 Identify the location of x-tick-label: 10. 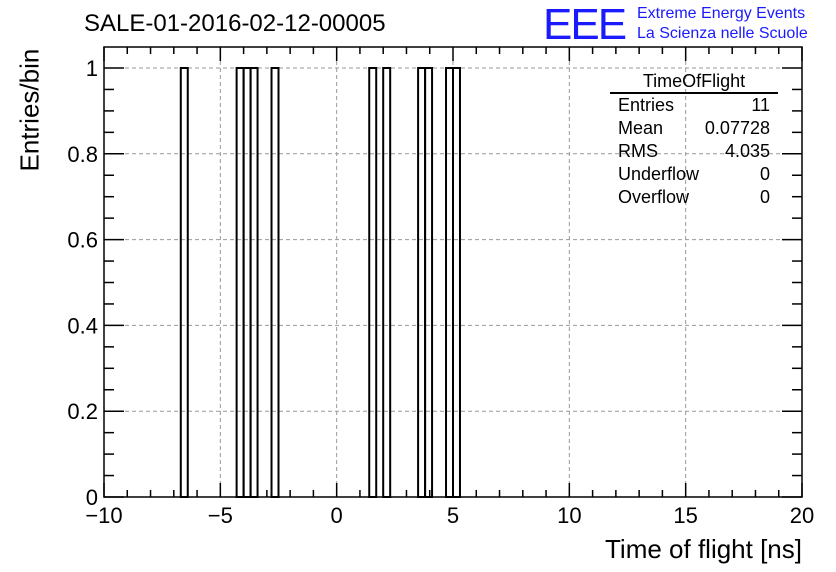
(569, 515).